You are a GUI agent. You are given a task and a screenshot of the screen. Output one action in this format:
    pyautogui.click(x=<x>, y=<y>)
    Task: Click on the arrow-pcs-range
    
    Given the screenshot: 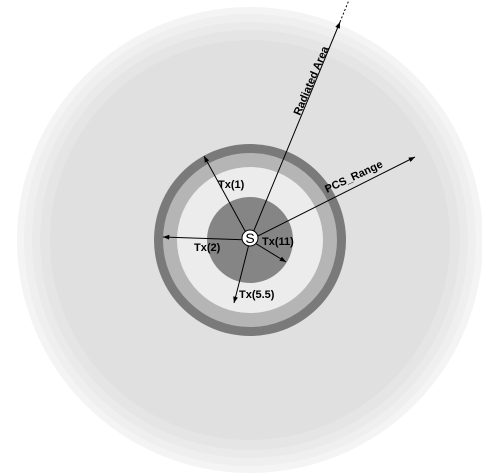 What is the action you would take?
    pyautogui.click(x=332, y=198)
    